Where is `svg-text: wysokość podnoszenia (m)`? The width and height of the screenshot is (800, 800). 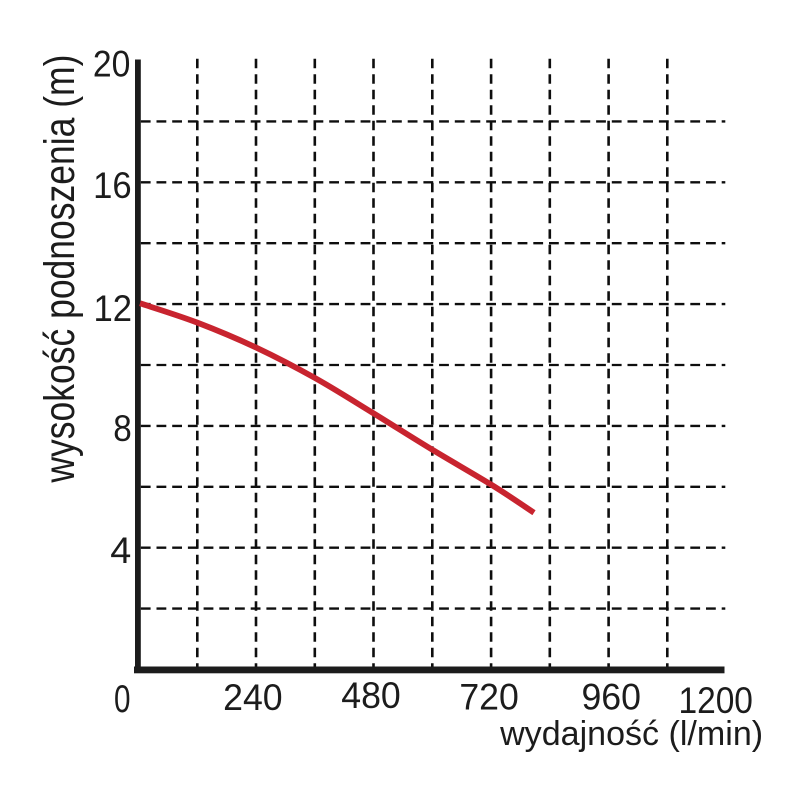 svg-text: wysokość podnoszenia (m) is located at coordinates (60, 269).